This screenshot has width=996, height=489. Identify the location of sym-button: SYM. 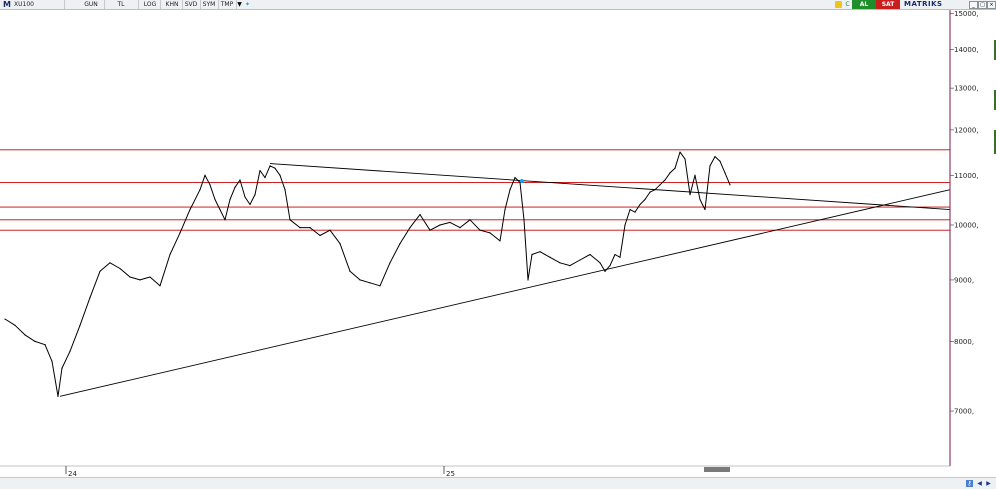
(209, 4).